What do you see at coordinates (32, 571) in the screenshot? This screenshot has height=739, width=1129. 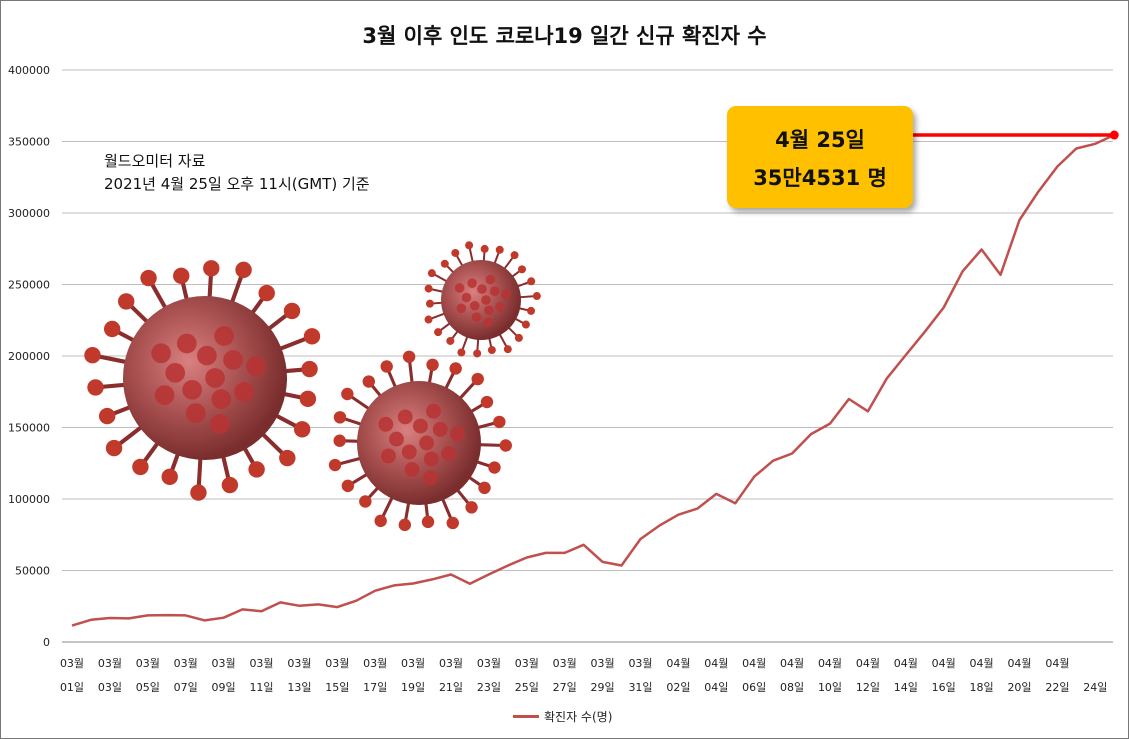 I see `y-tick-label: 50000` at bounding box center [32, 571].